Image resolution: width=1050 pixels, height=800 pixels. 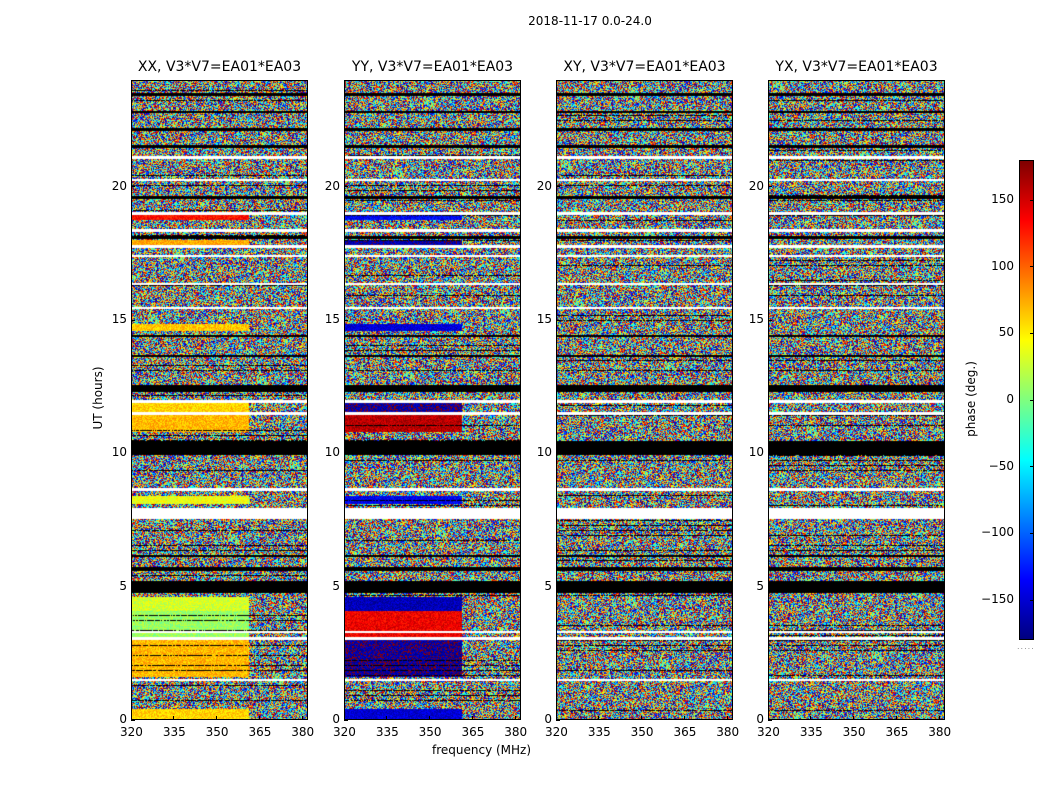 I want to click on heatmap-image-yx, so click(x=856, y=400).